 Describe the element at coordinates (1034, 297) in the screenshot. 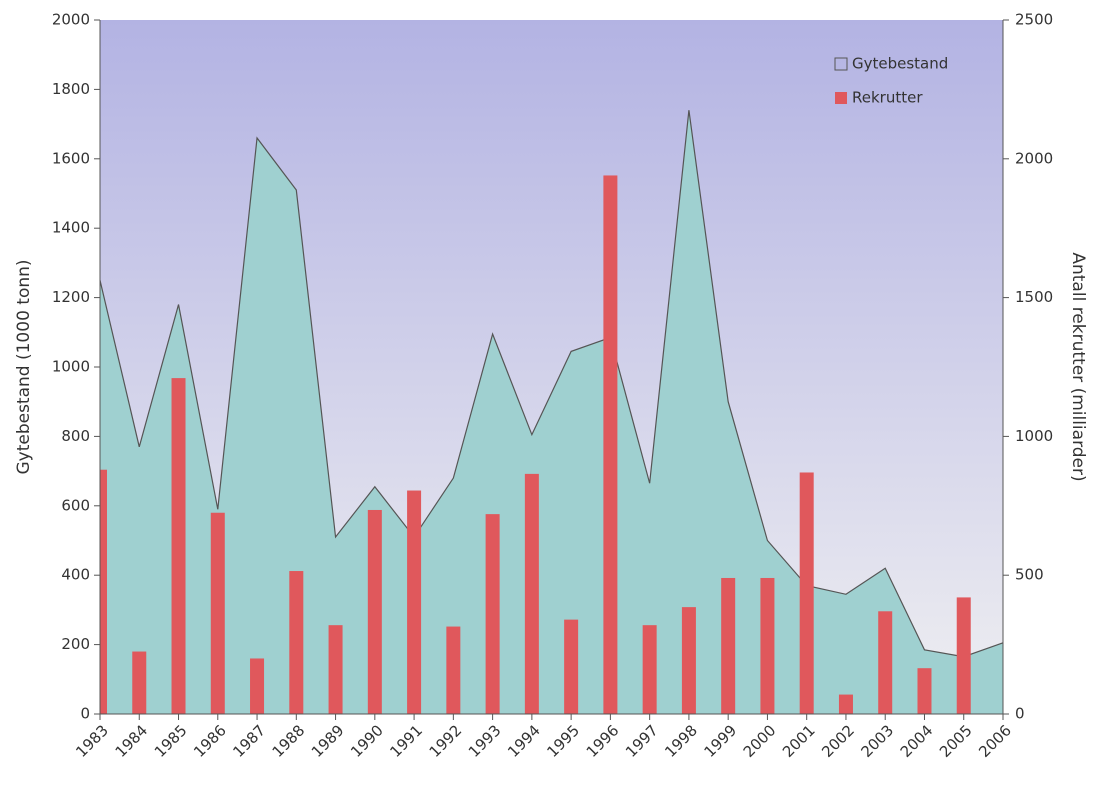

I see `y2-tick-label: 1500` at that location.